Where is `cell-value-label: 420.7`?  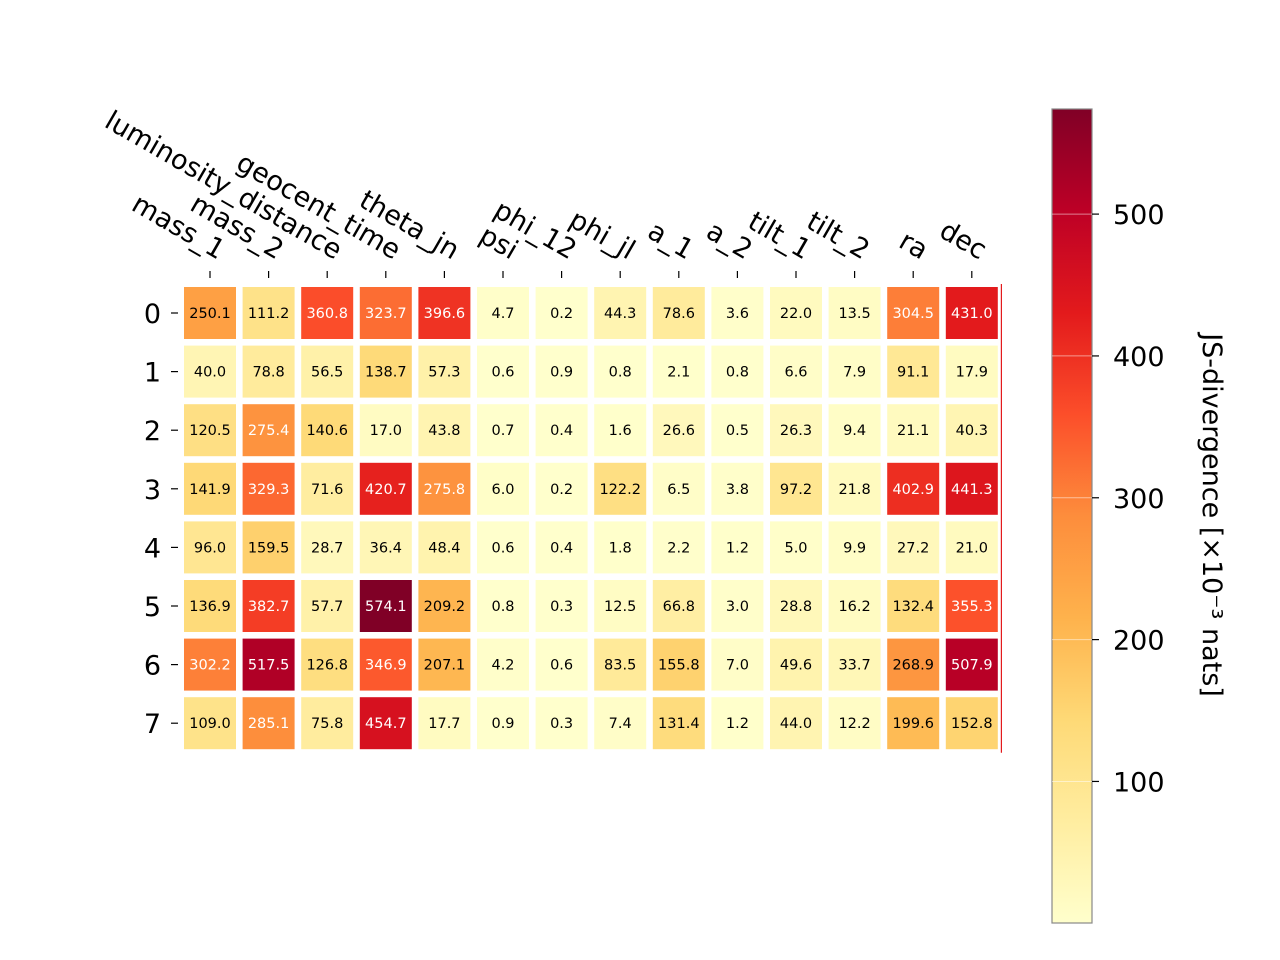
cell-value-label: 420.7 is located at coordinates (386, 490).